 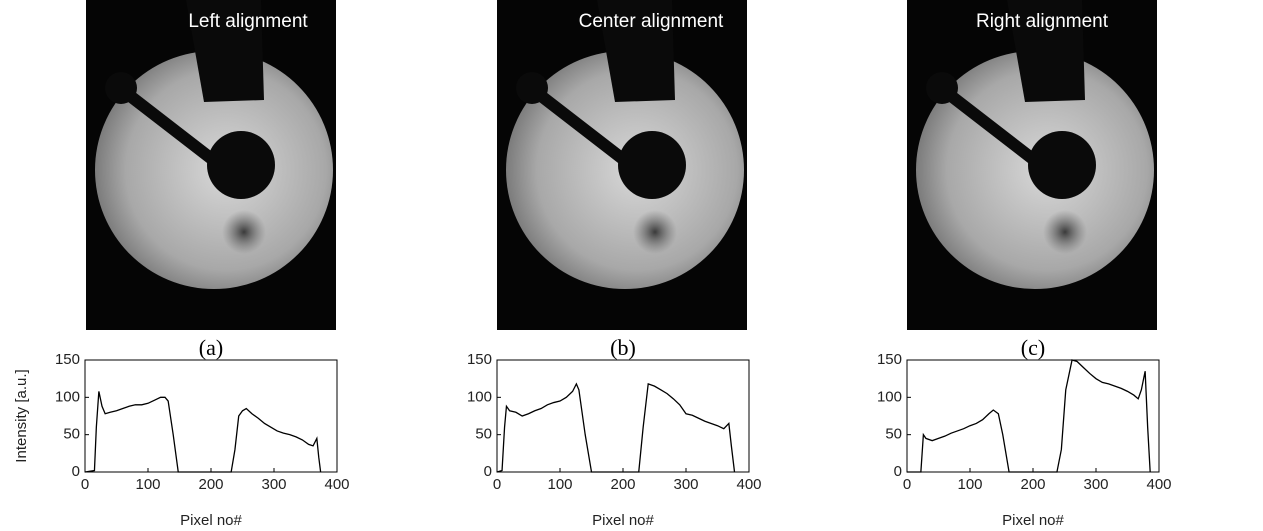 What do you see at coordinates (21, 415) in the screenshot?
I see `y-axis-label: Intensity [a.u.]` at bounding box center [21, 415].